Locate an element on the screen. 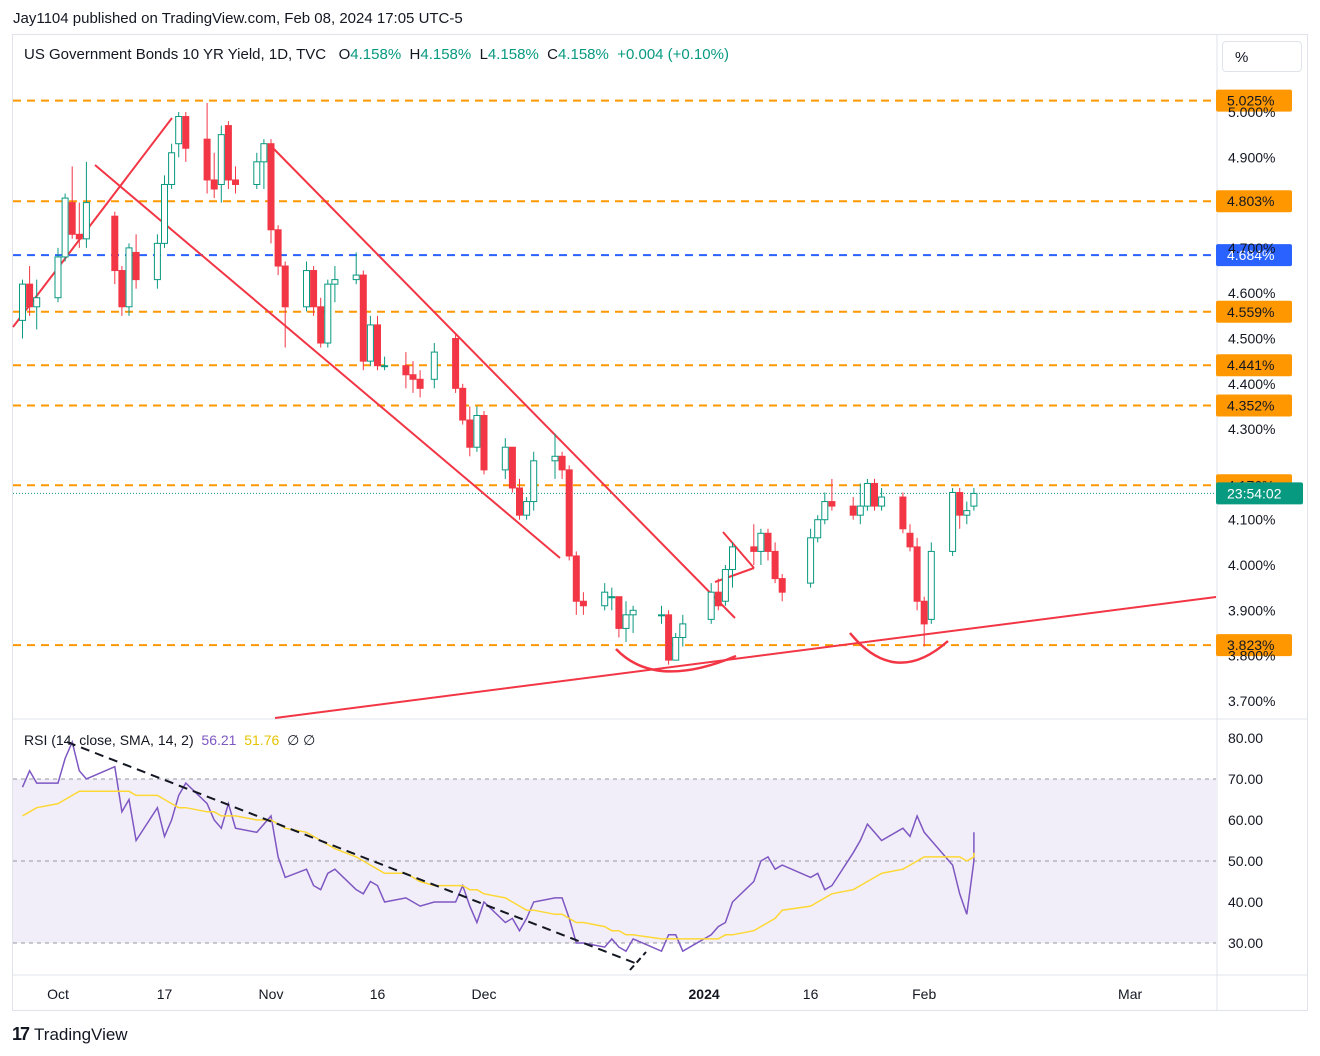 Image resolution: width=1320 pixels, height=1056 pixels. level-price-label: 4.352% is located at coordinates (1250, 406).